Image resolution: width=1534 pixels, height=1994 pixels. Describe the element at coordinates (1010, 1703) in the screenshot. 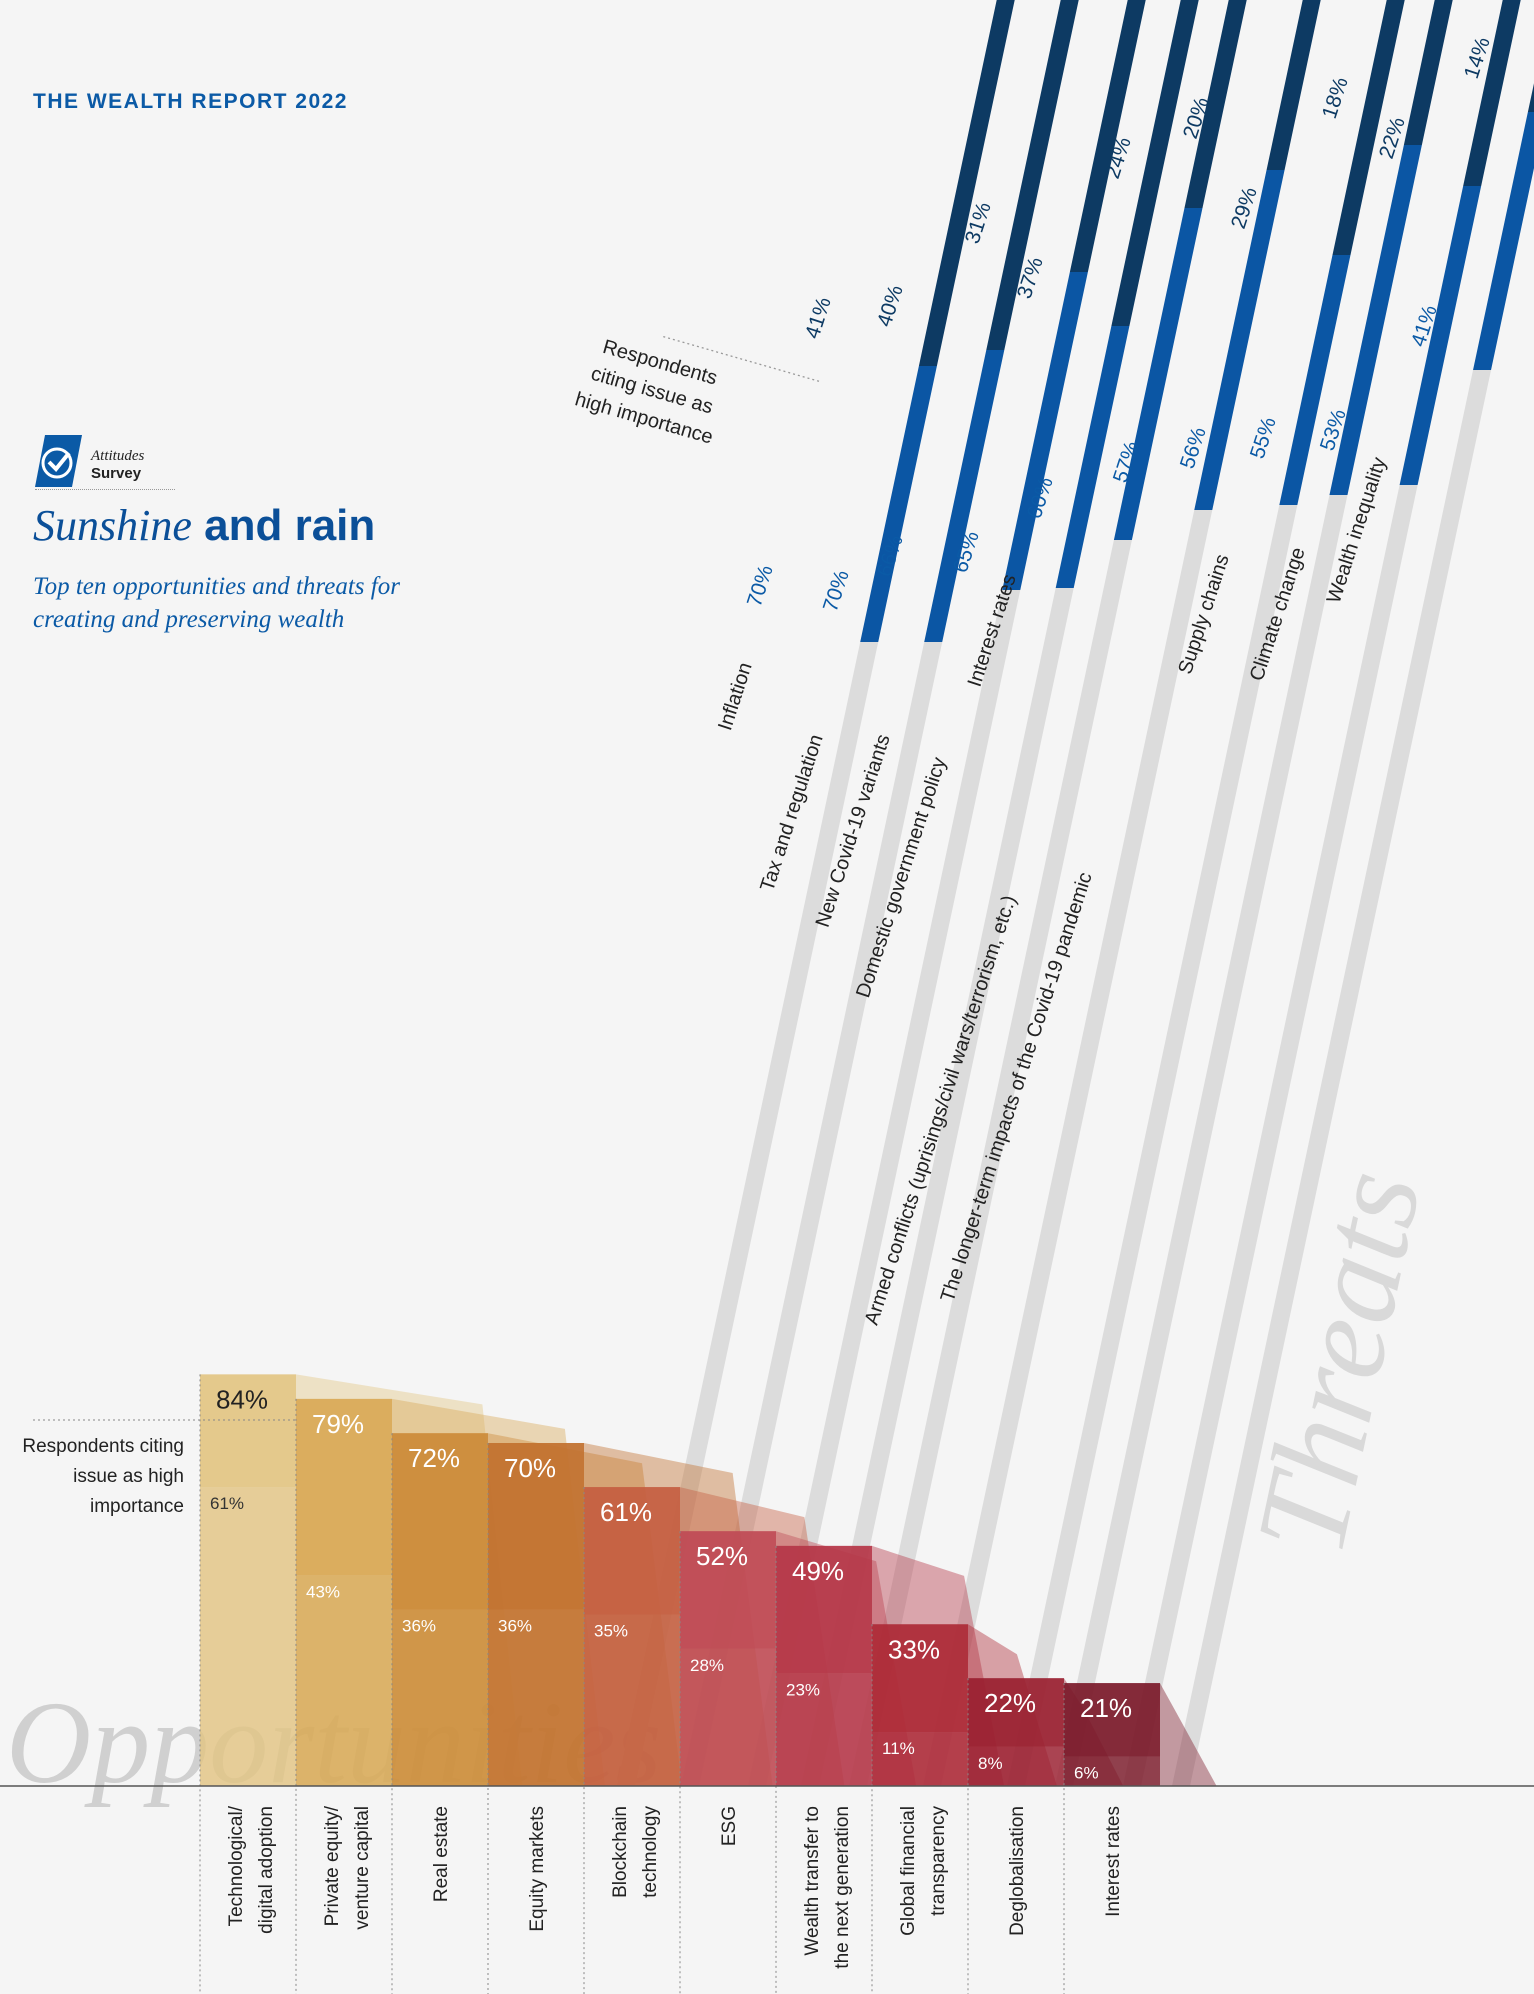

I see `opportunity-value-label: 22%` at that location.